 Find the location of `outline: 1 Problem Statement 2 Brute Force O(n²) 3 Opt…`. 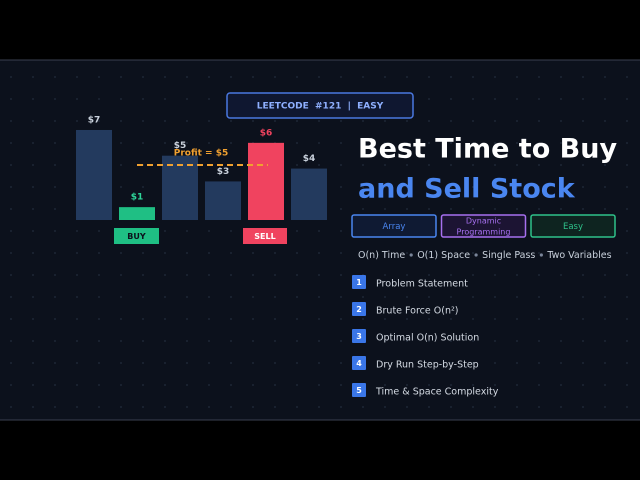

outline: 1 Problem Statement 2 Brute Force O(n²) 3 Opt… is located at coordinates (425, 336).